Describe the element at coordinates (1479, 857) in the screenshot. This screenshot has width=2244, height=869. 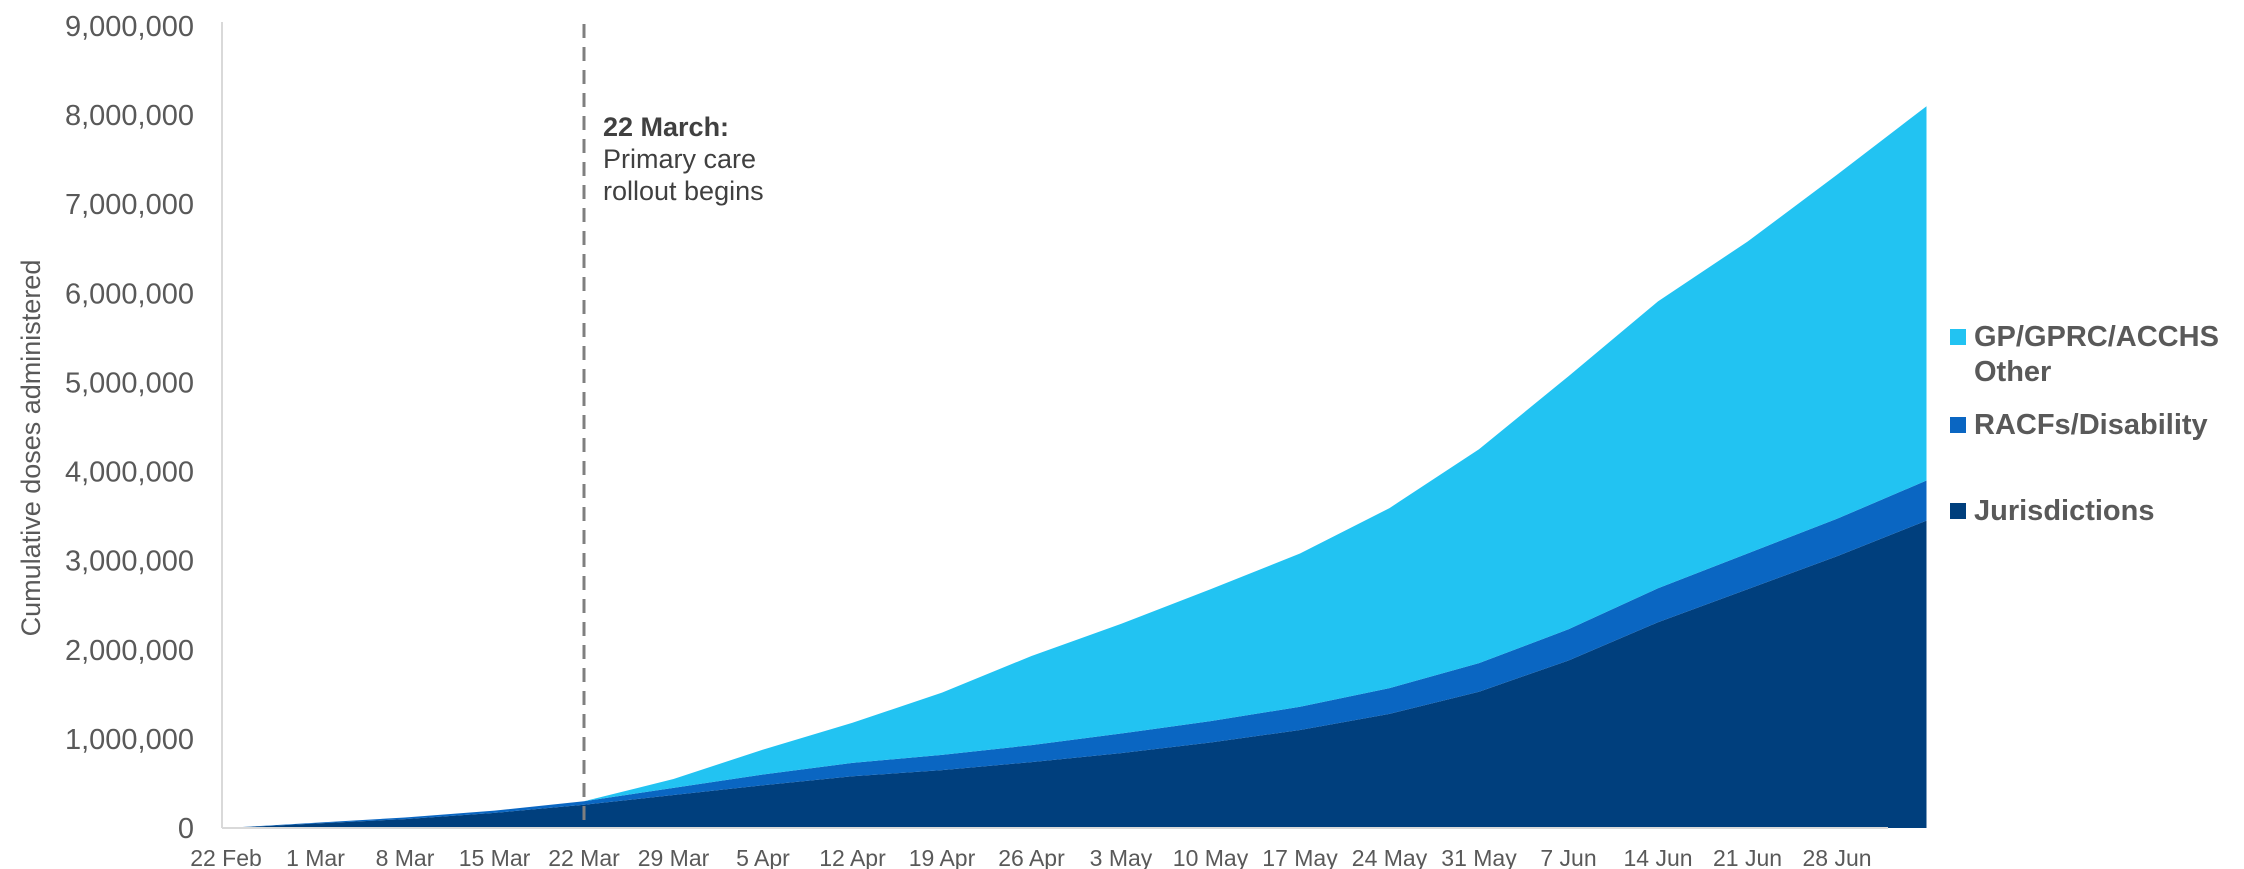
I see `x-tick-label: 31 May` at that location.